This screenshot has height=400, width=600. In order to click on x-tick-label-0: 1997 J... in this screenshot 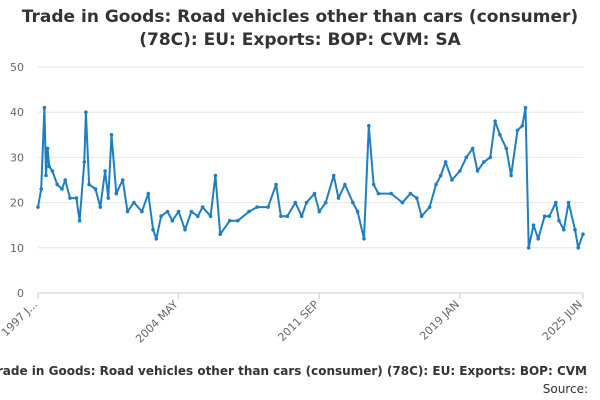, I will do `click(20, 318)`.